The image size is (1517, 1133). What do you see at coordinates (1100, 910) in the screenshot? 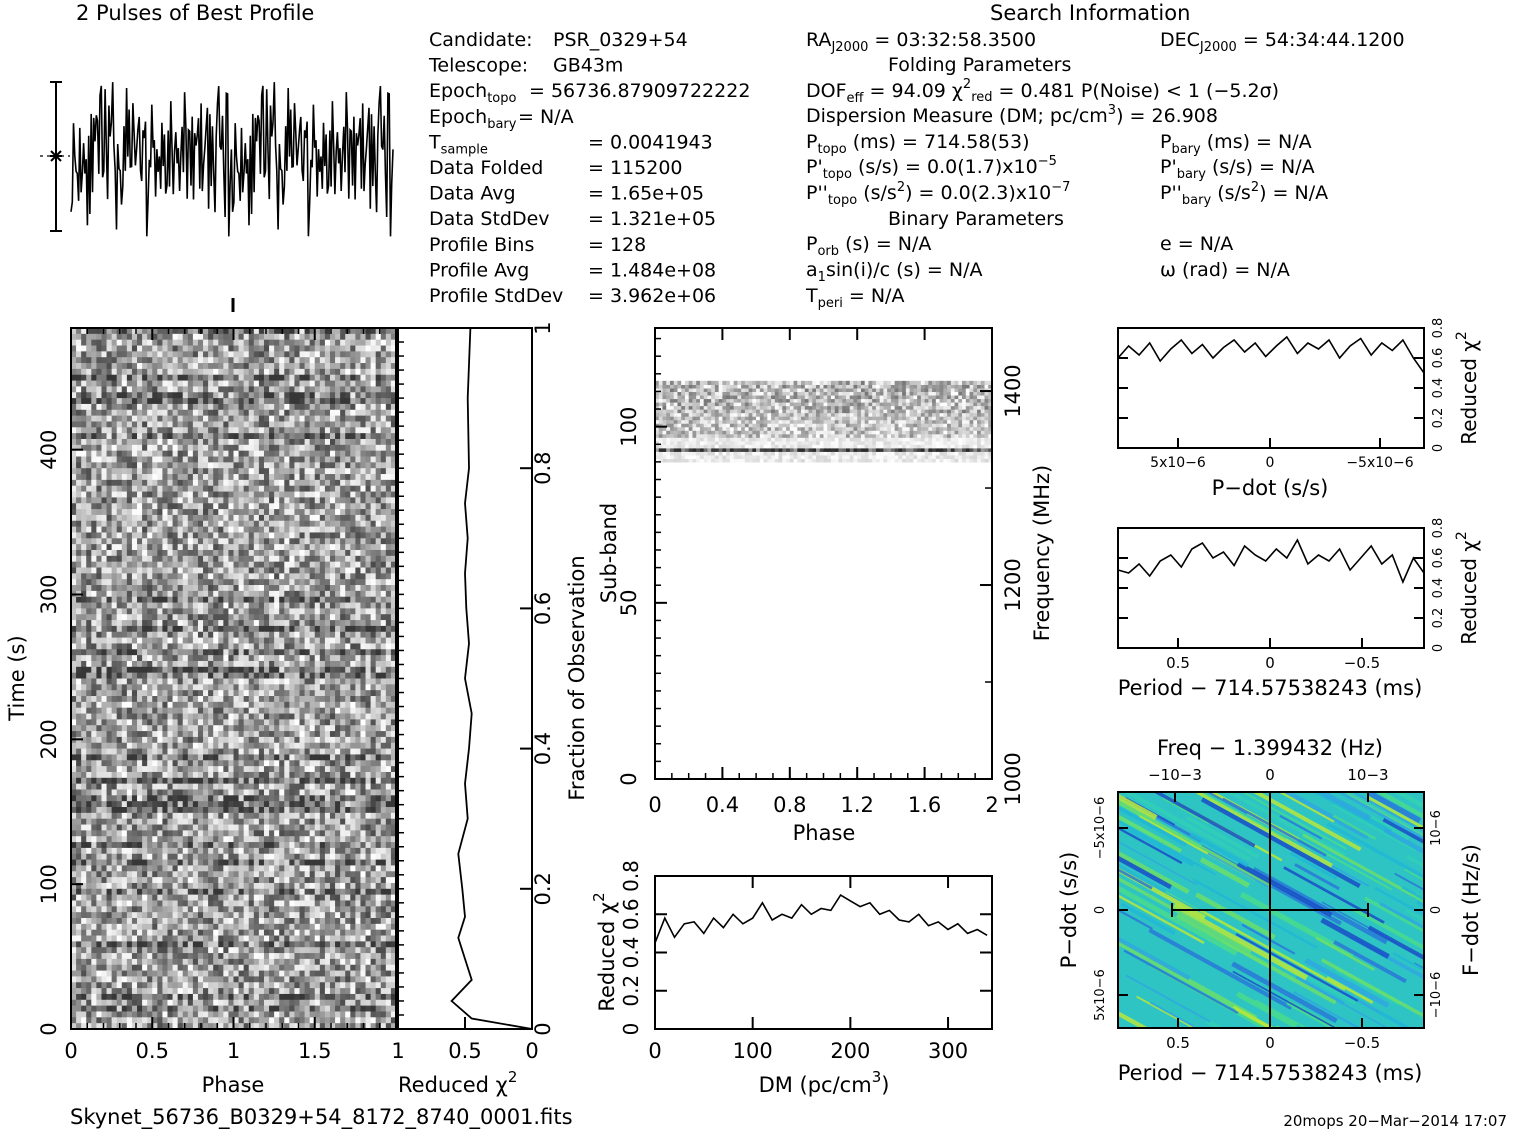
I see `pp-ytick: 0` at bounding box center [1100, 910].